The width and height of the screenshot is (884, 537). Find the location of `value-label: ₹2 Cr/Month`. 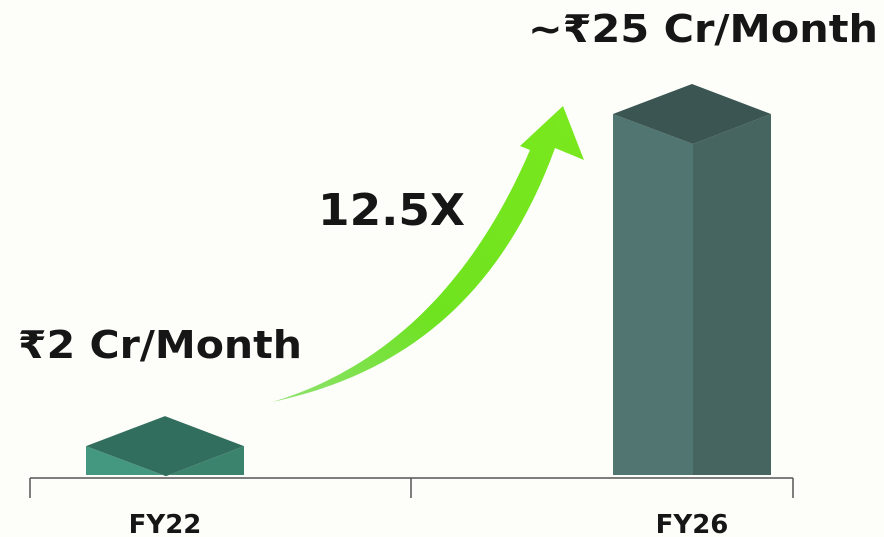

value-label: ₹2 Cr/Month is located at coordinates (160, 345).